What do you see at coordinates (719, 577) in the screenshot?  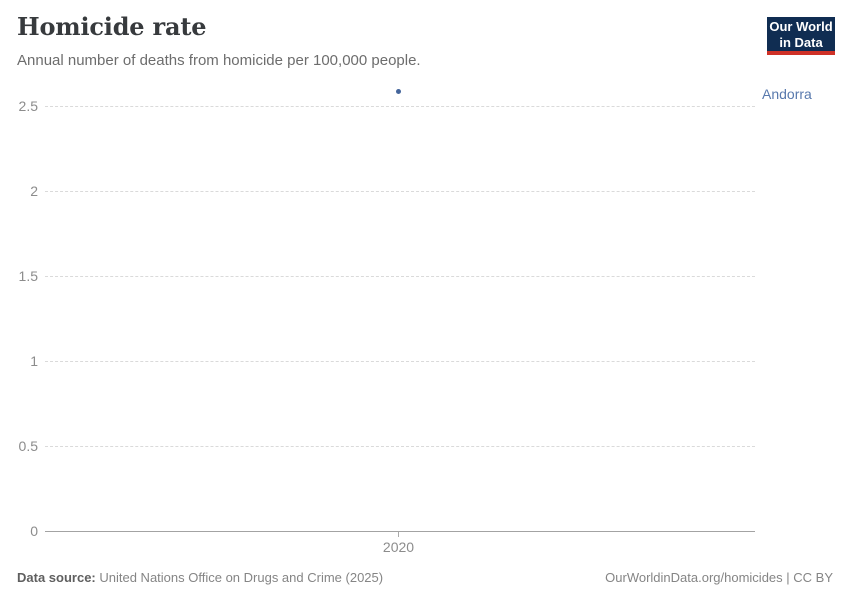 I see `footer-license-link: OurWorldinData.org/homicides | CC BY` at bounding box center [719, 577].